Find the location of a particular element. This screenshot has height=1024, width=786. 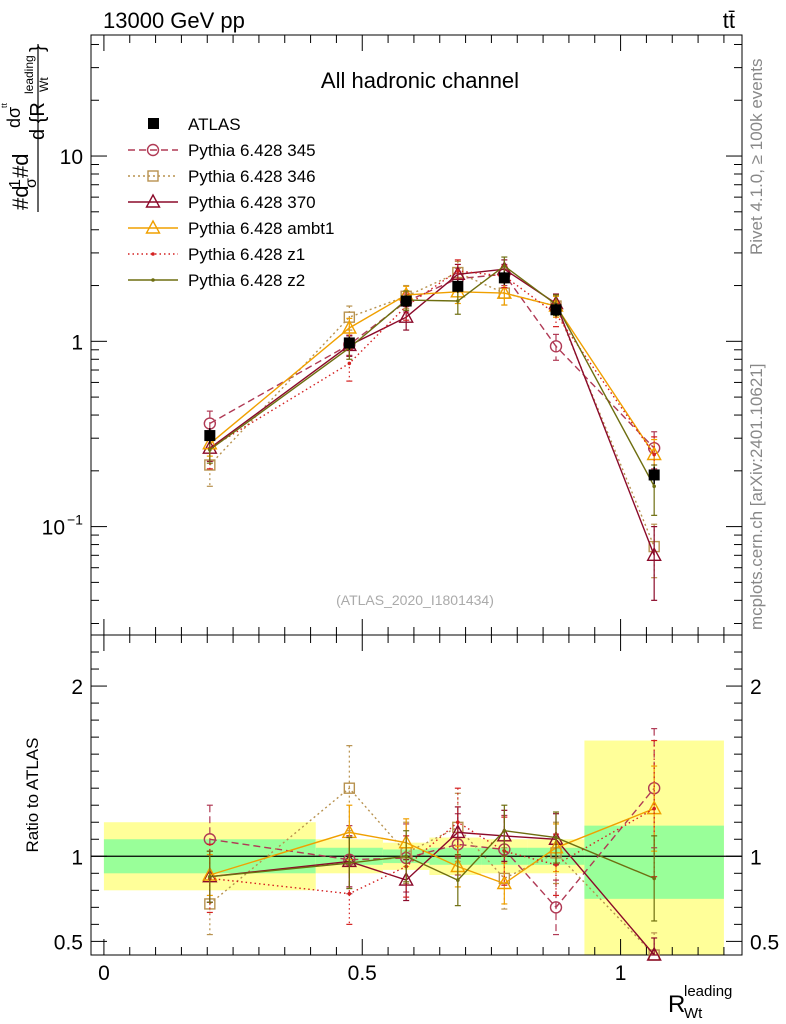

ratio-pythia-6-428-346-marker is located at coordinates (349, 788).